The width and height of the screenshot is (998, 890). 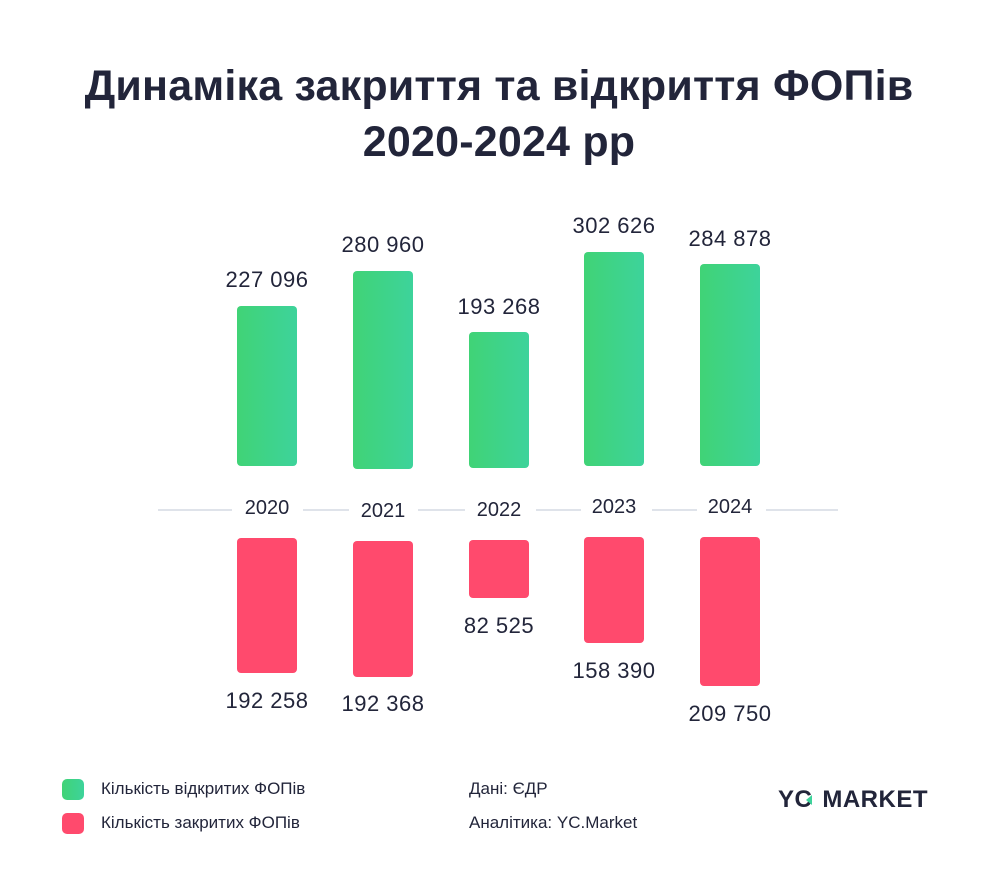 What do you see at coordinates (499, 306) in the screenshot?
I see `opened-value-2022: 193 268` at bounding box center [499, 306].